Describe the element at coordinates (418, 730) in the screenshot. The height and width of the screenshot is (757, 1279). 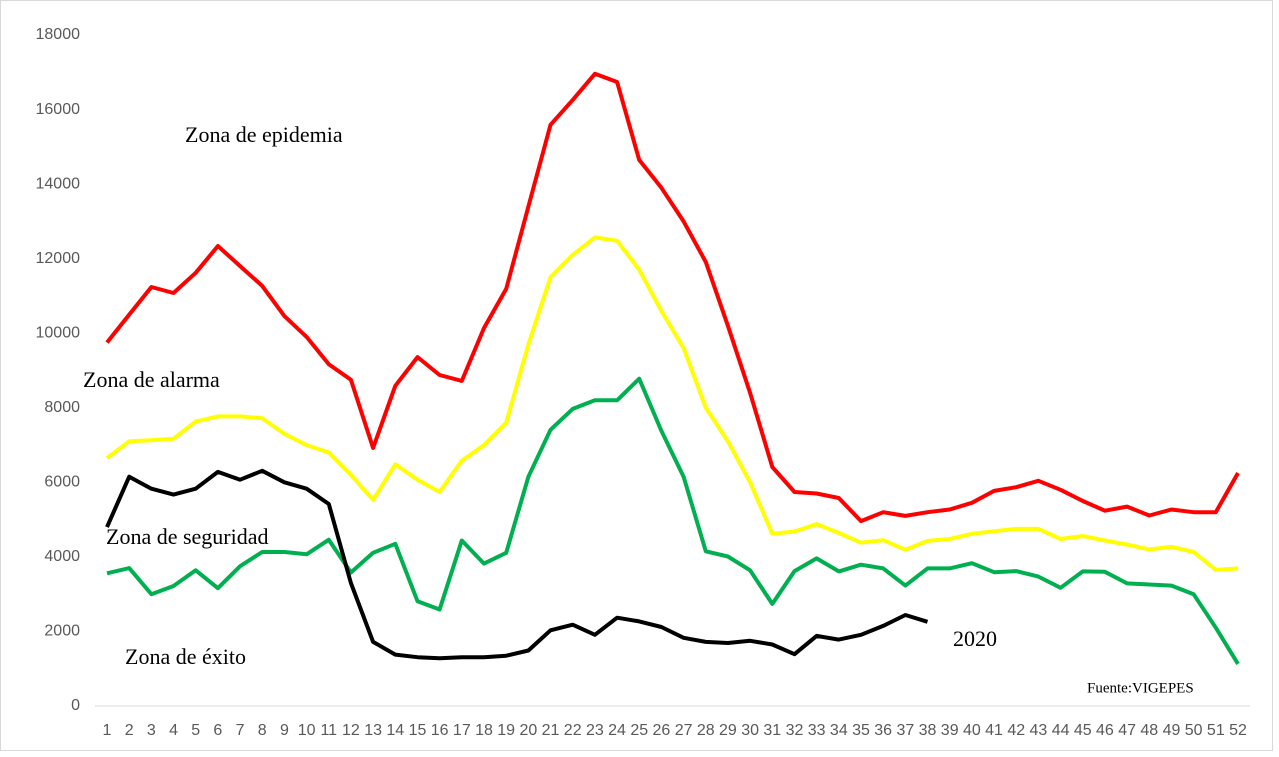
I see `x-tick-label: 15` at that location.